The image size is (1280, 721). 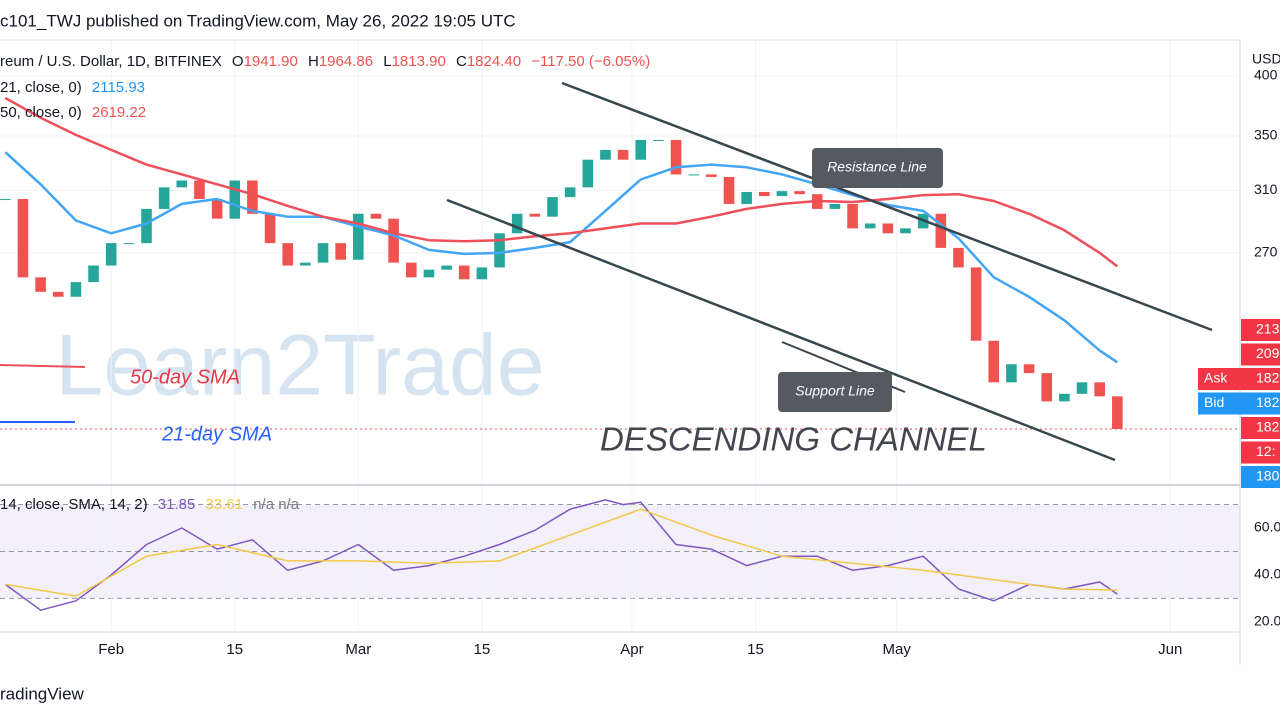 I want to click on rsi-tick-label: 40.0, so click(x=1267, y=574).